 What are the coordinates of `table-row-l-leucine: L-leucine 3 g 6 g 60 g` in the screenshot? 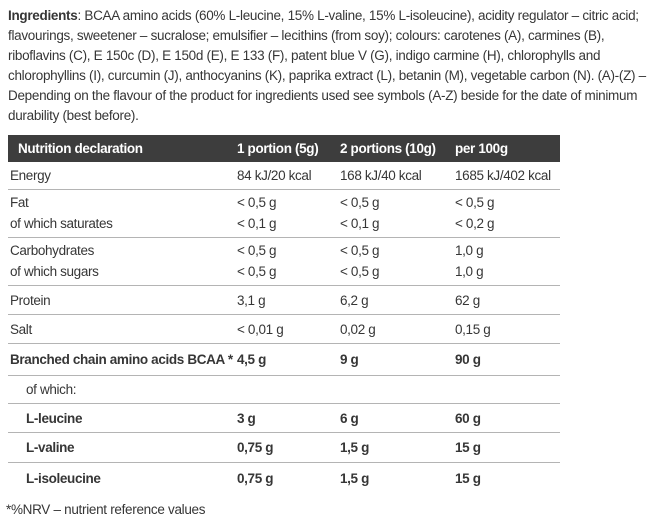 It's located at (284, 418).